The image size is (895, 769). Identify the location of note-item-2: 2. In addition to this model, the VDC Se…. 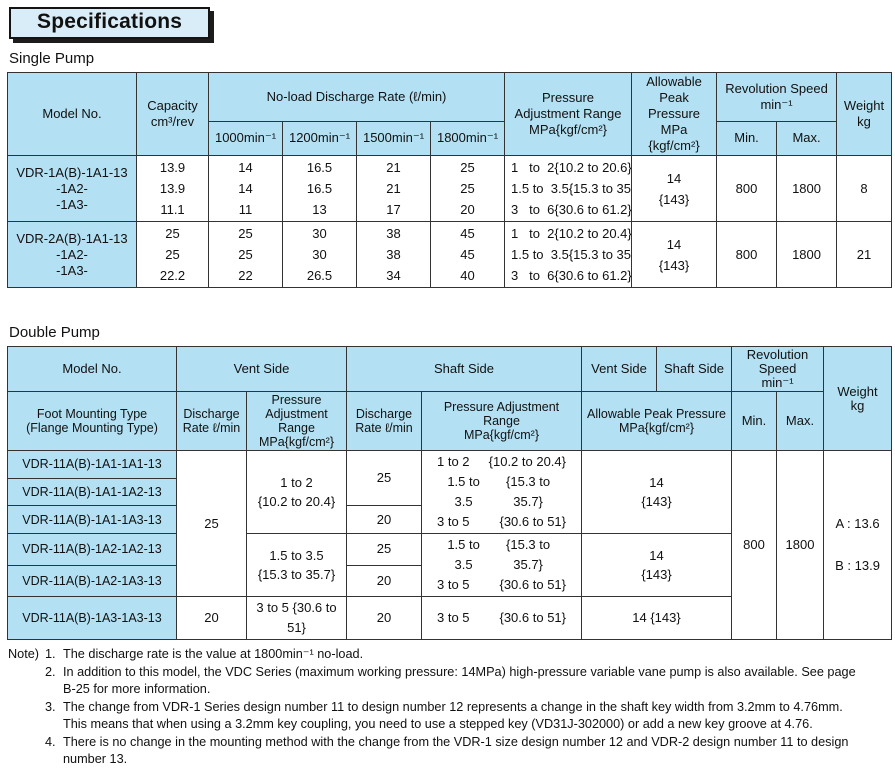
(450, 680).